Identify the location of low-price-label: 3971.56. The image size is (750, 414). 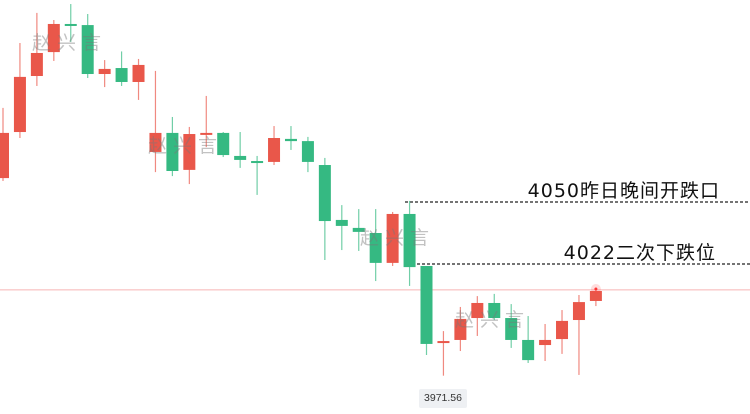
(443, 398).